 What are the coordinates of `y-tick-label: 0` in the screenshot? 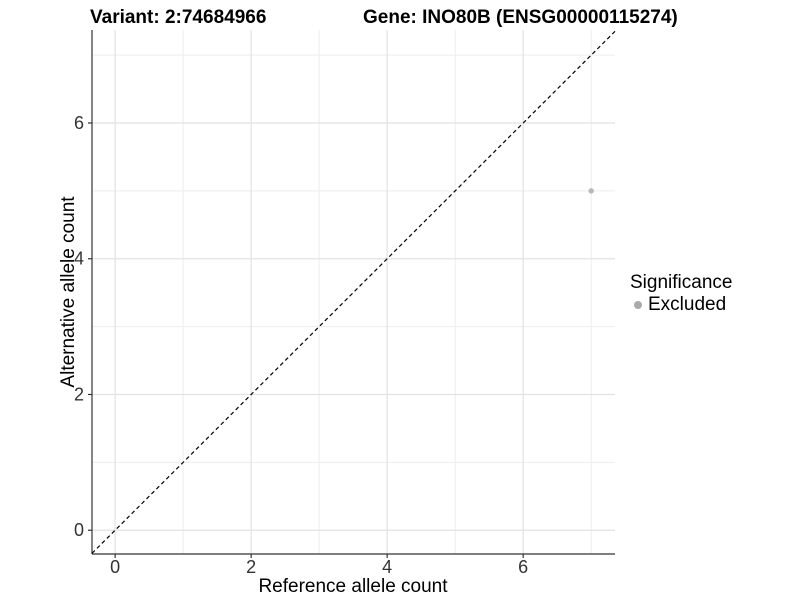 It's located at (79, 530).